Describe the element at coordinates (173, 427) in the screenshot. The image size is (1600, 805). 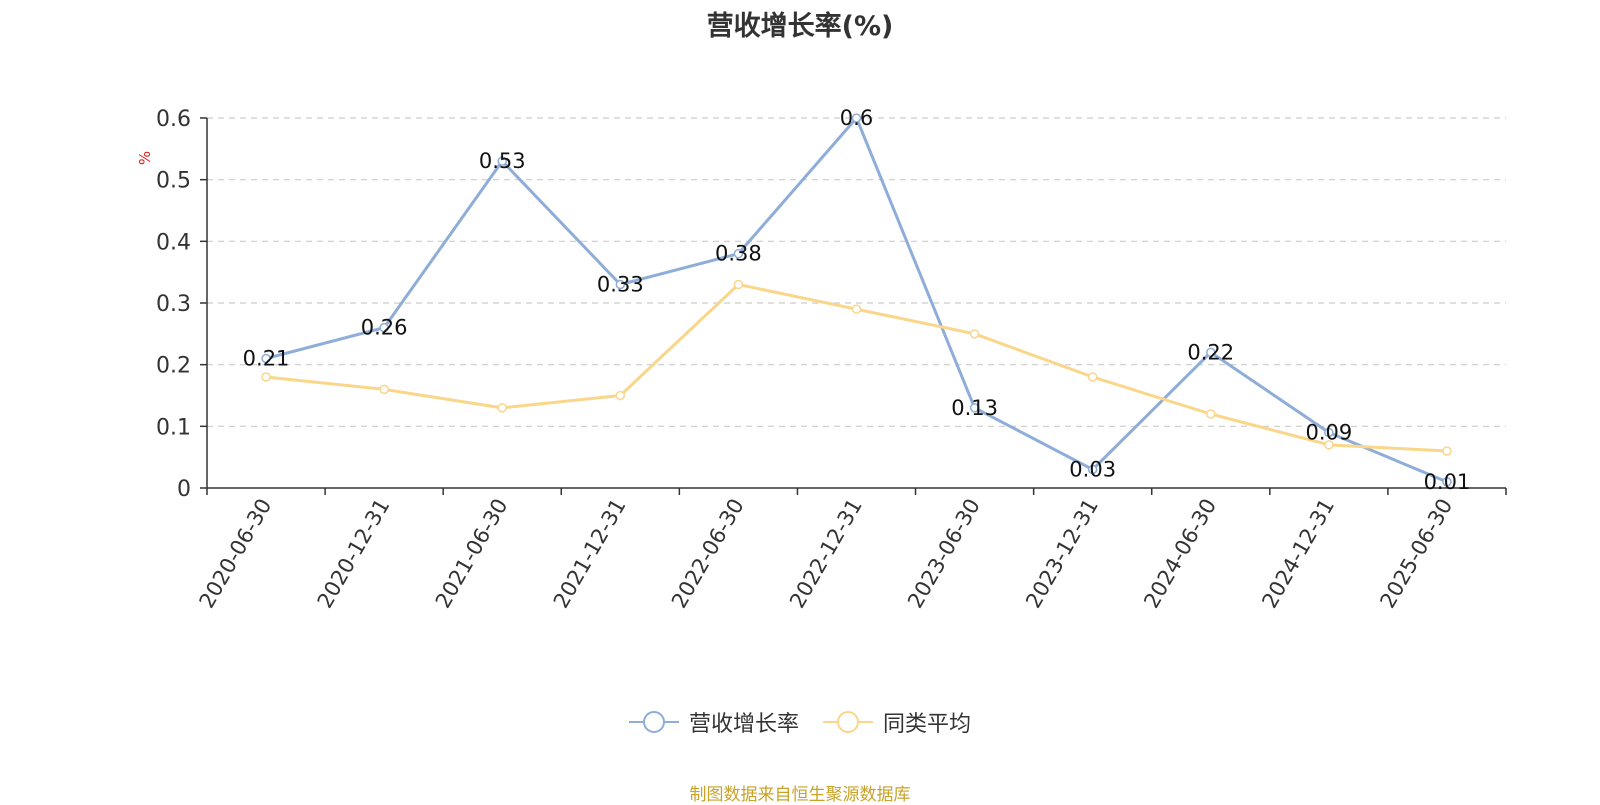
I see `y-tick-label: 0.1` at that location.